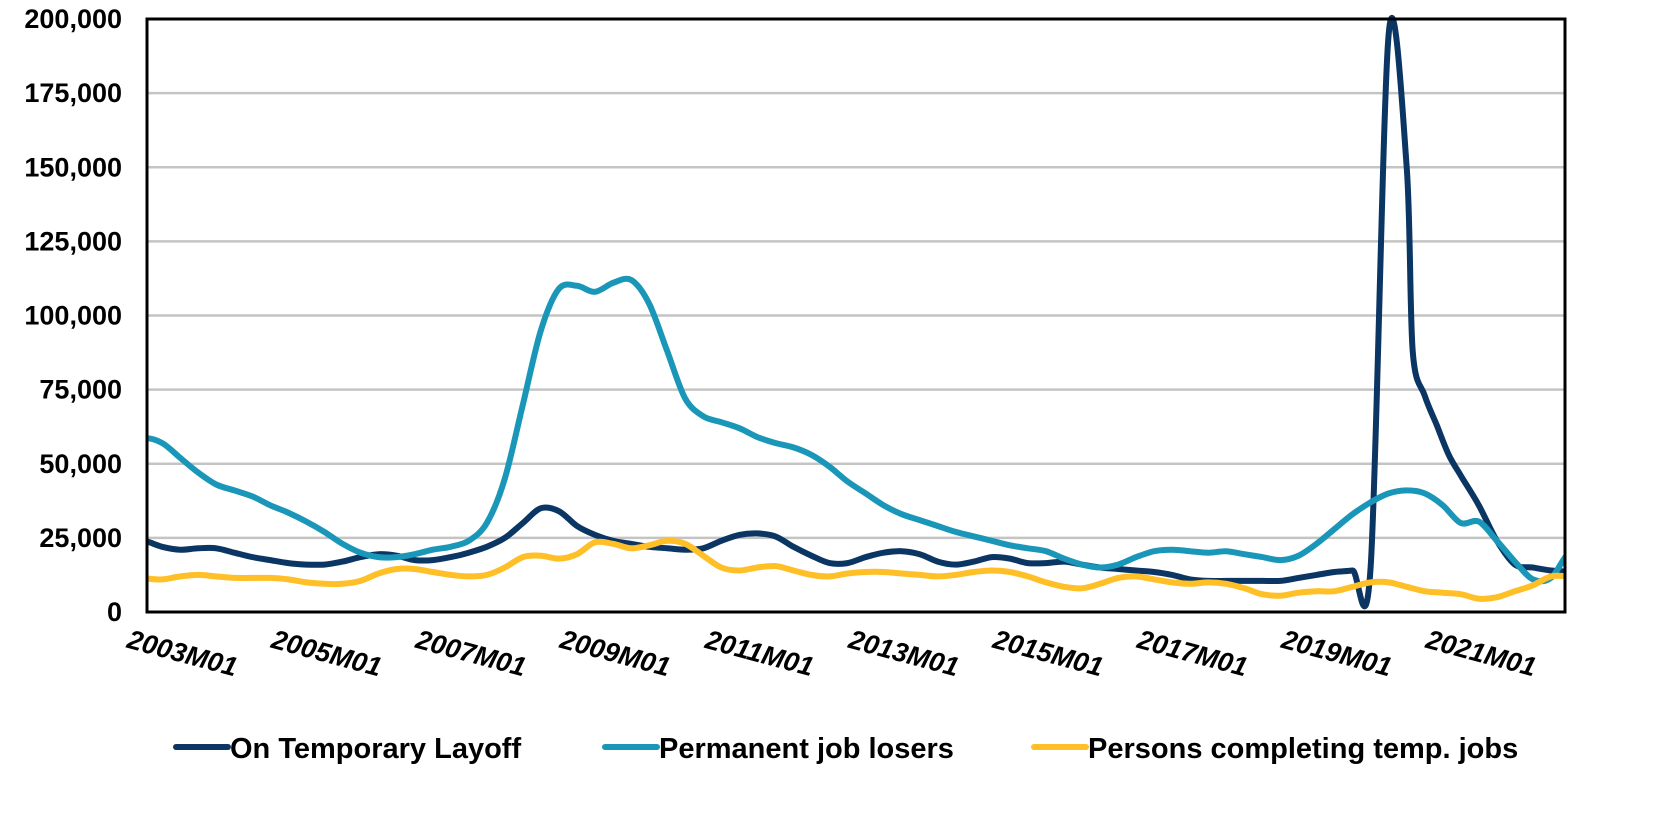 Image resolution: width=1661 pixels, height=813 pixels. I want to click on legend-label: Persons completing temp. jobs, so click(1303, 749).